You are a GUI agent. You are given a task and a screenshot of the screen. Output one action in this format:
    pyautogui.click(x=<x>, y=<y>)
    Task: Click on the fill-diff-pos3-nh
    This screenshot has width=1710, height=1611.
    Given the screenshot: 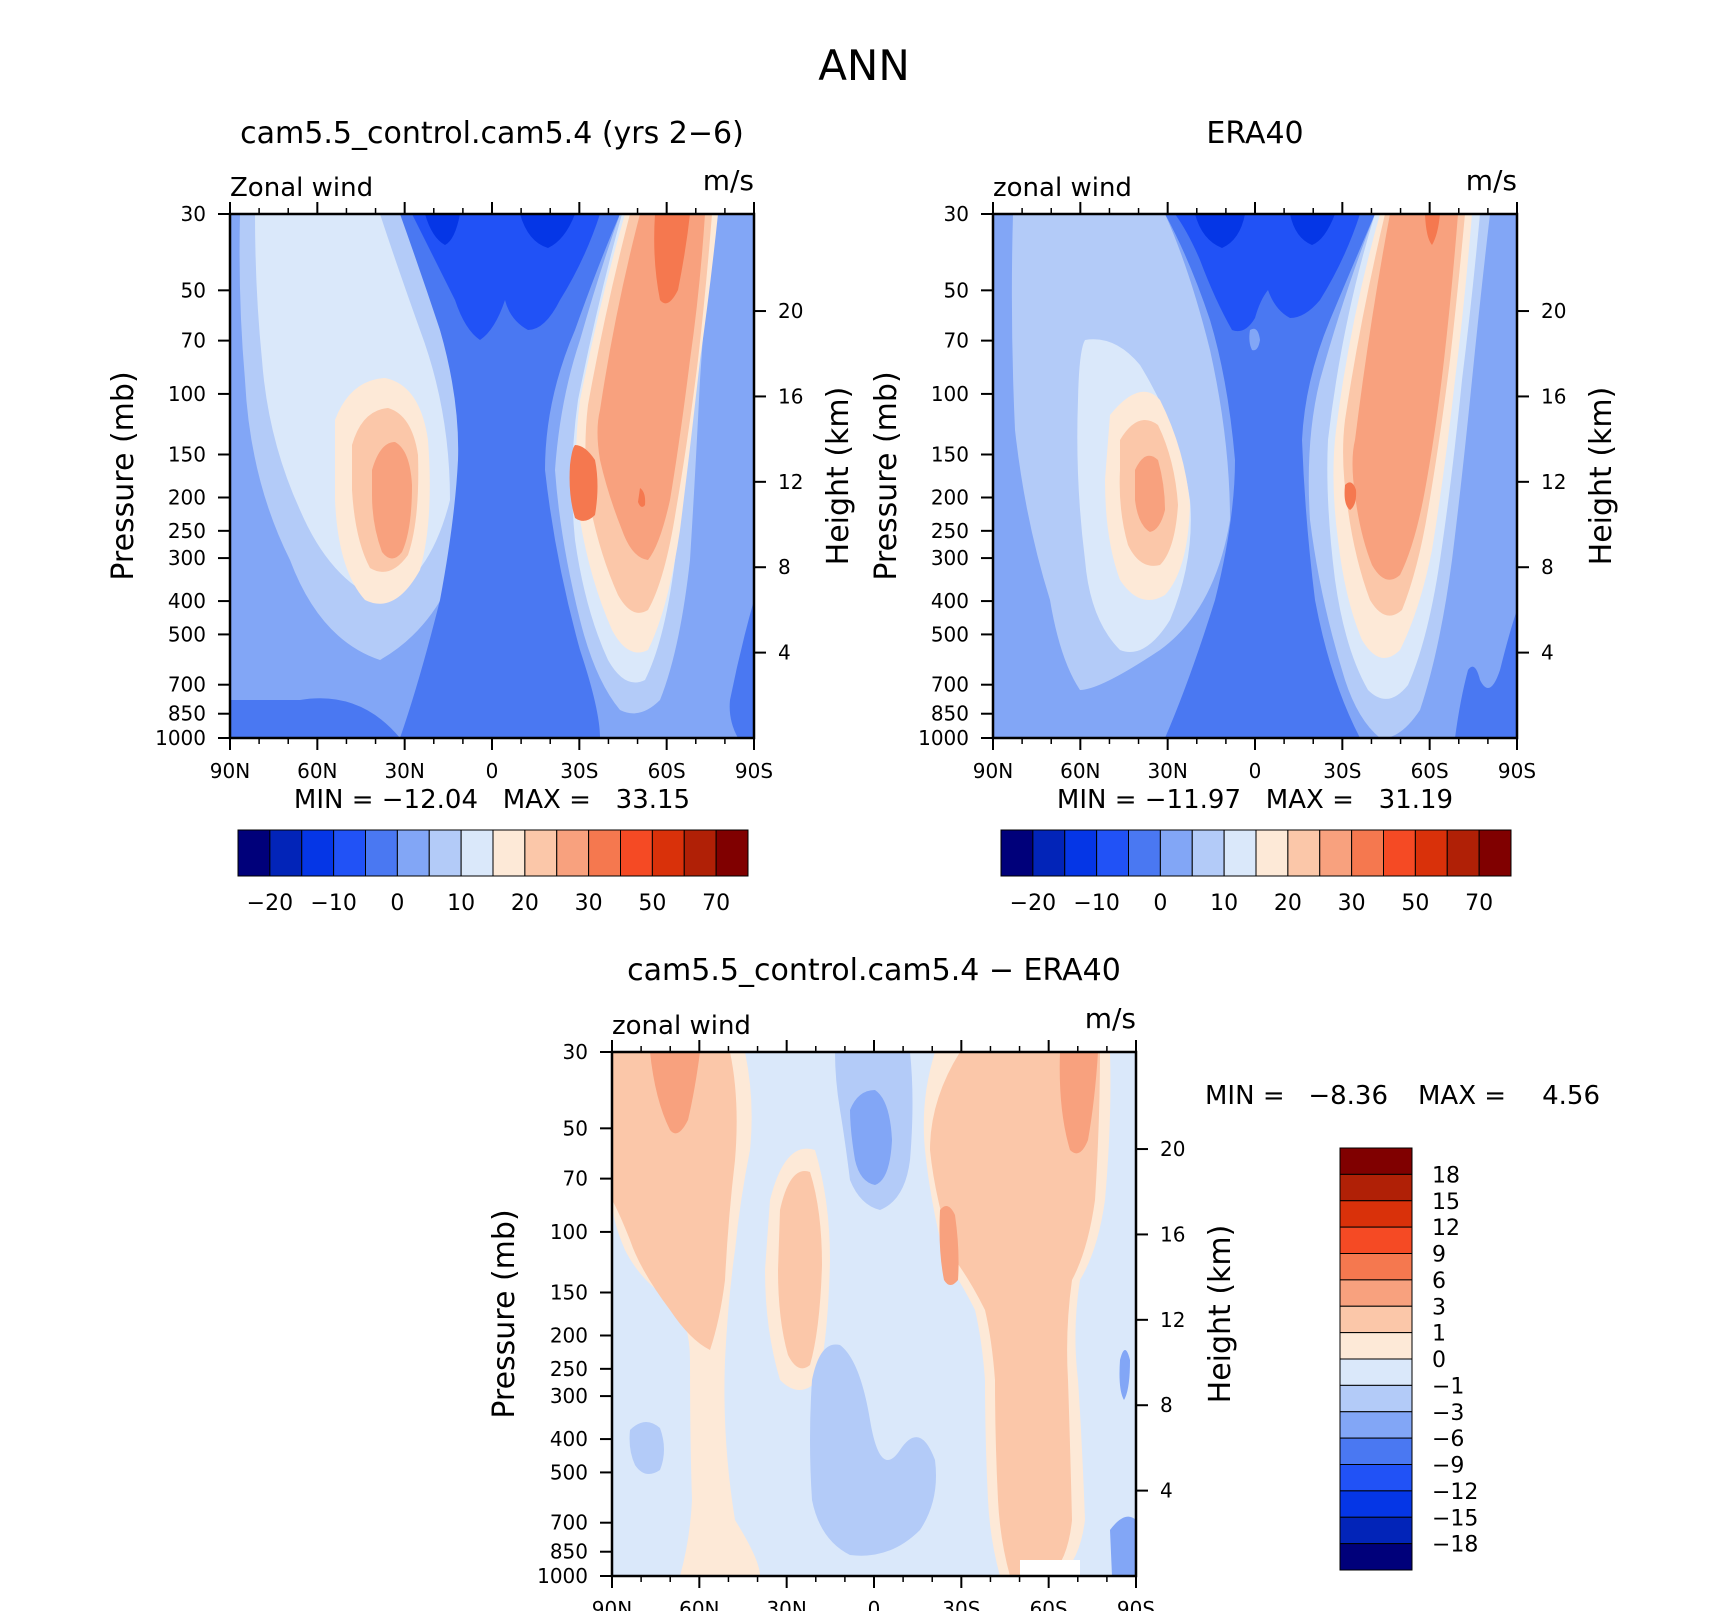 What is the action you would take?
    pyautogui.click(x=675, y=1093)
    